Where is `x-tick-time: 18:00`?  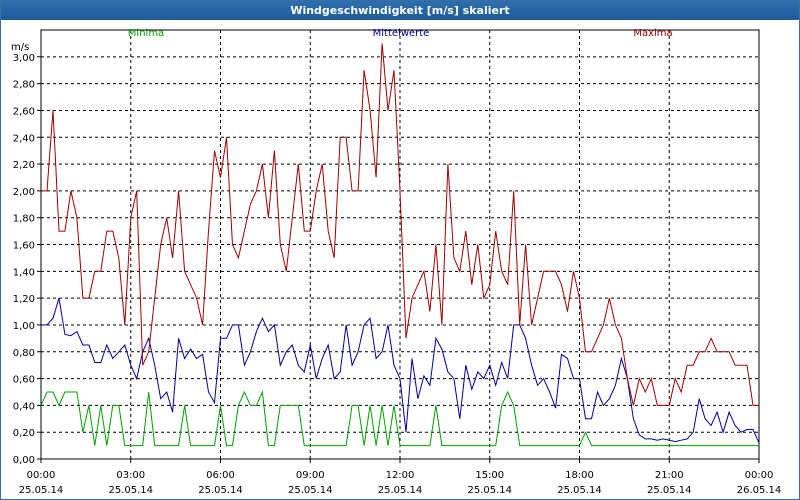
x-tick-time: 18:00 is located at coordinates (579, 475).